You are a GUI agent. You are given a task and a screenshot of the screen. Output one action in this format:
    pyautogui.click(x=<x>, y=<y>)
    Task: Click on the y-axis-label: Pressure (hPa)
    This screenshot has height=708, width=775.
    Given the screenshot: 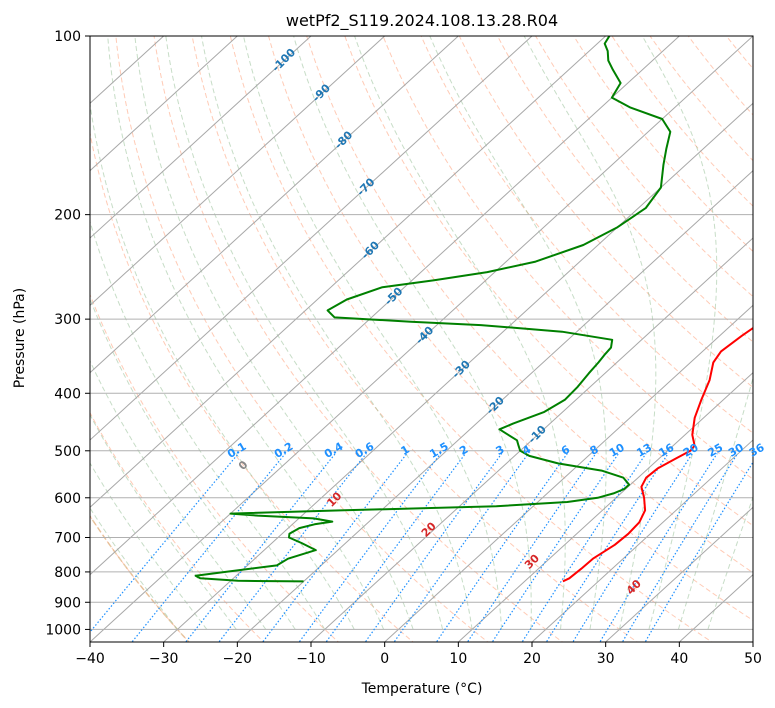 What is the action you would take?
    pyautogui.click(x=20, y=338)
    